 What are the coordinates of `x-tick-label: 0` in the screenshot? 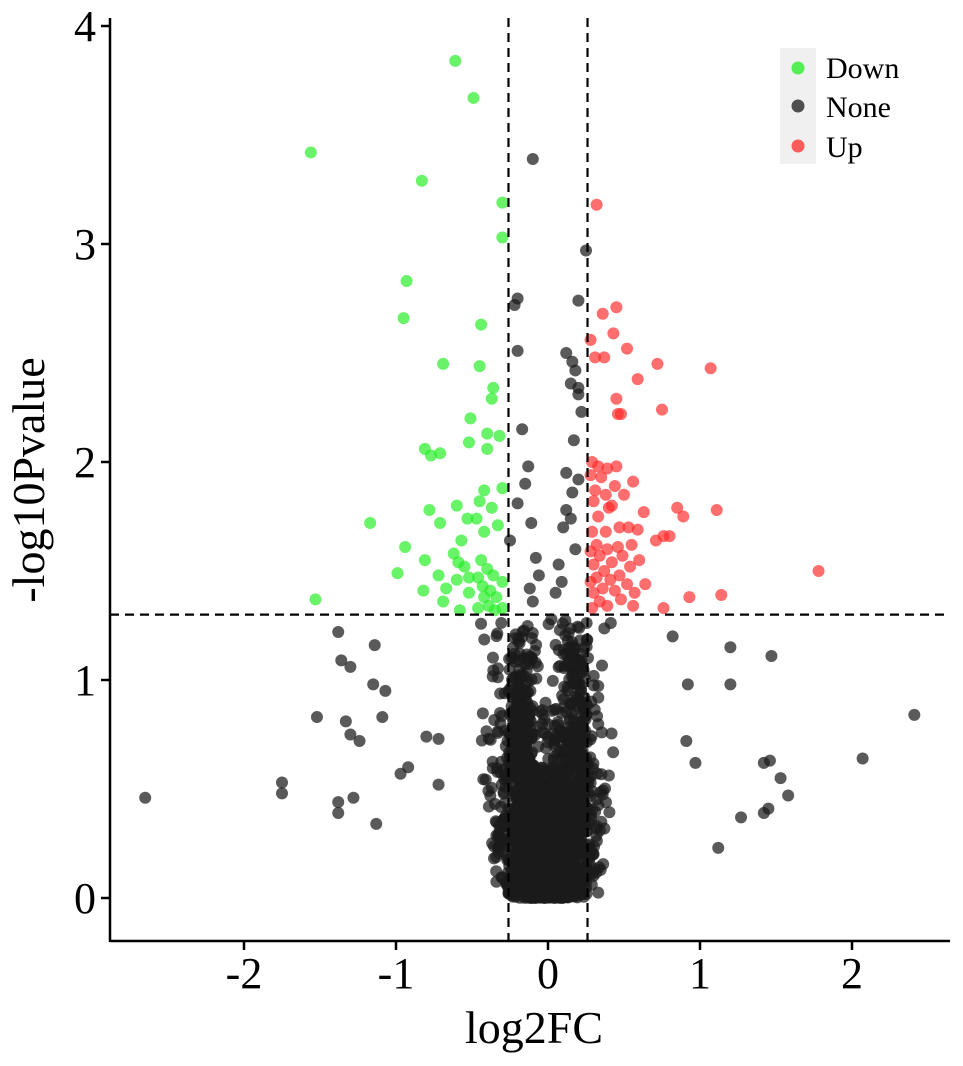 It's located at (548, 973).